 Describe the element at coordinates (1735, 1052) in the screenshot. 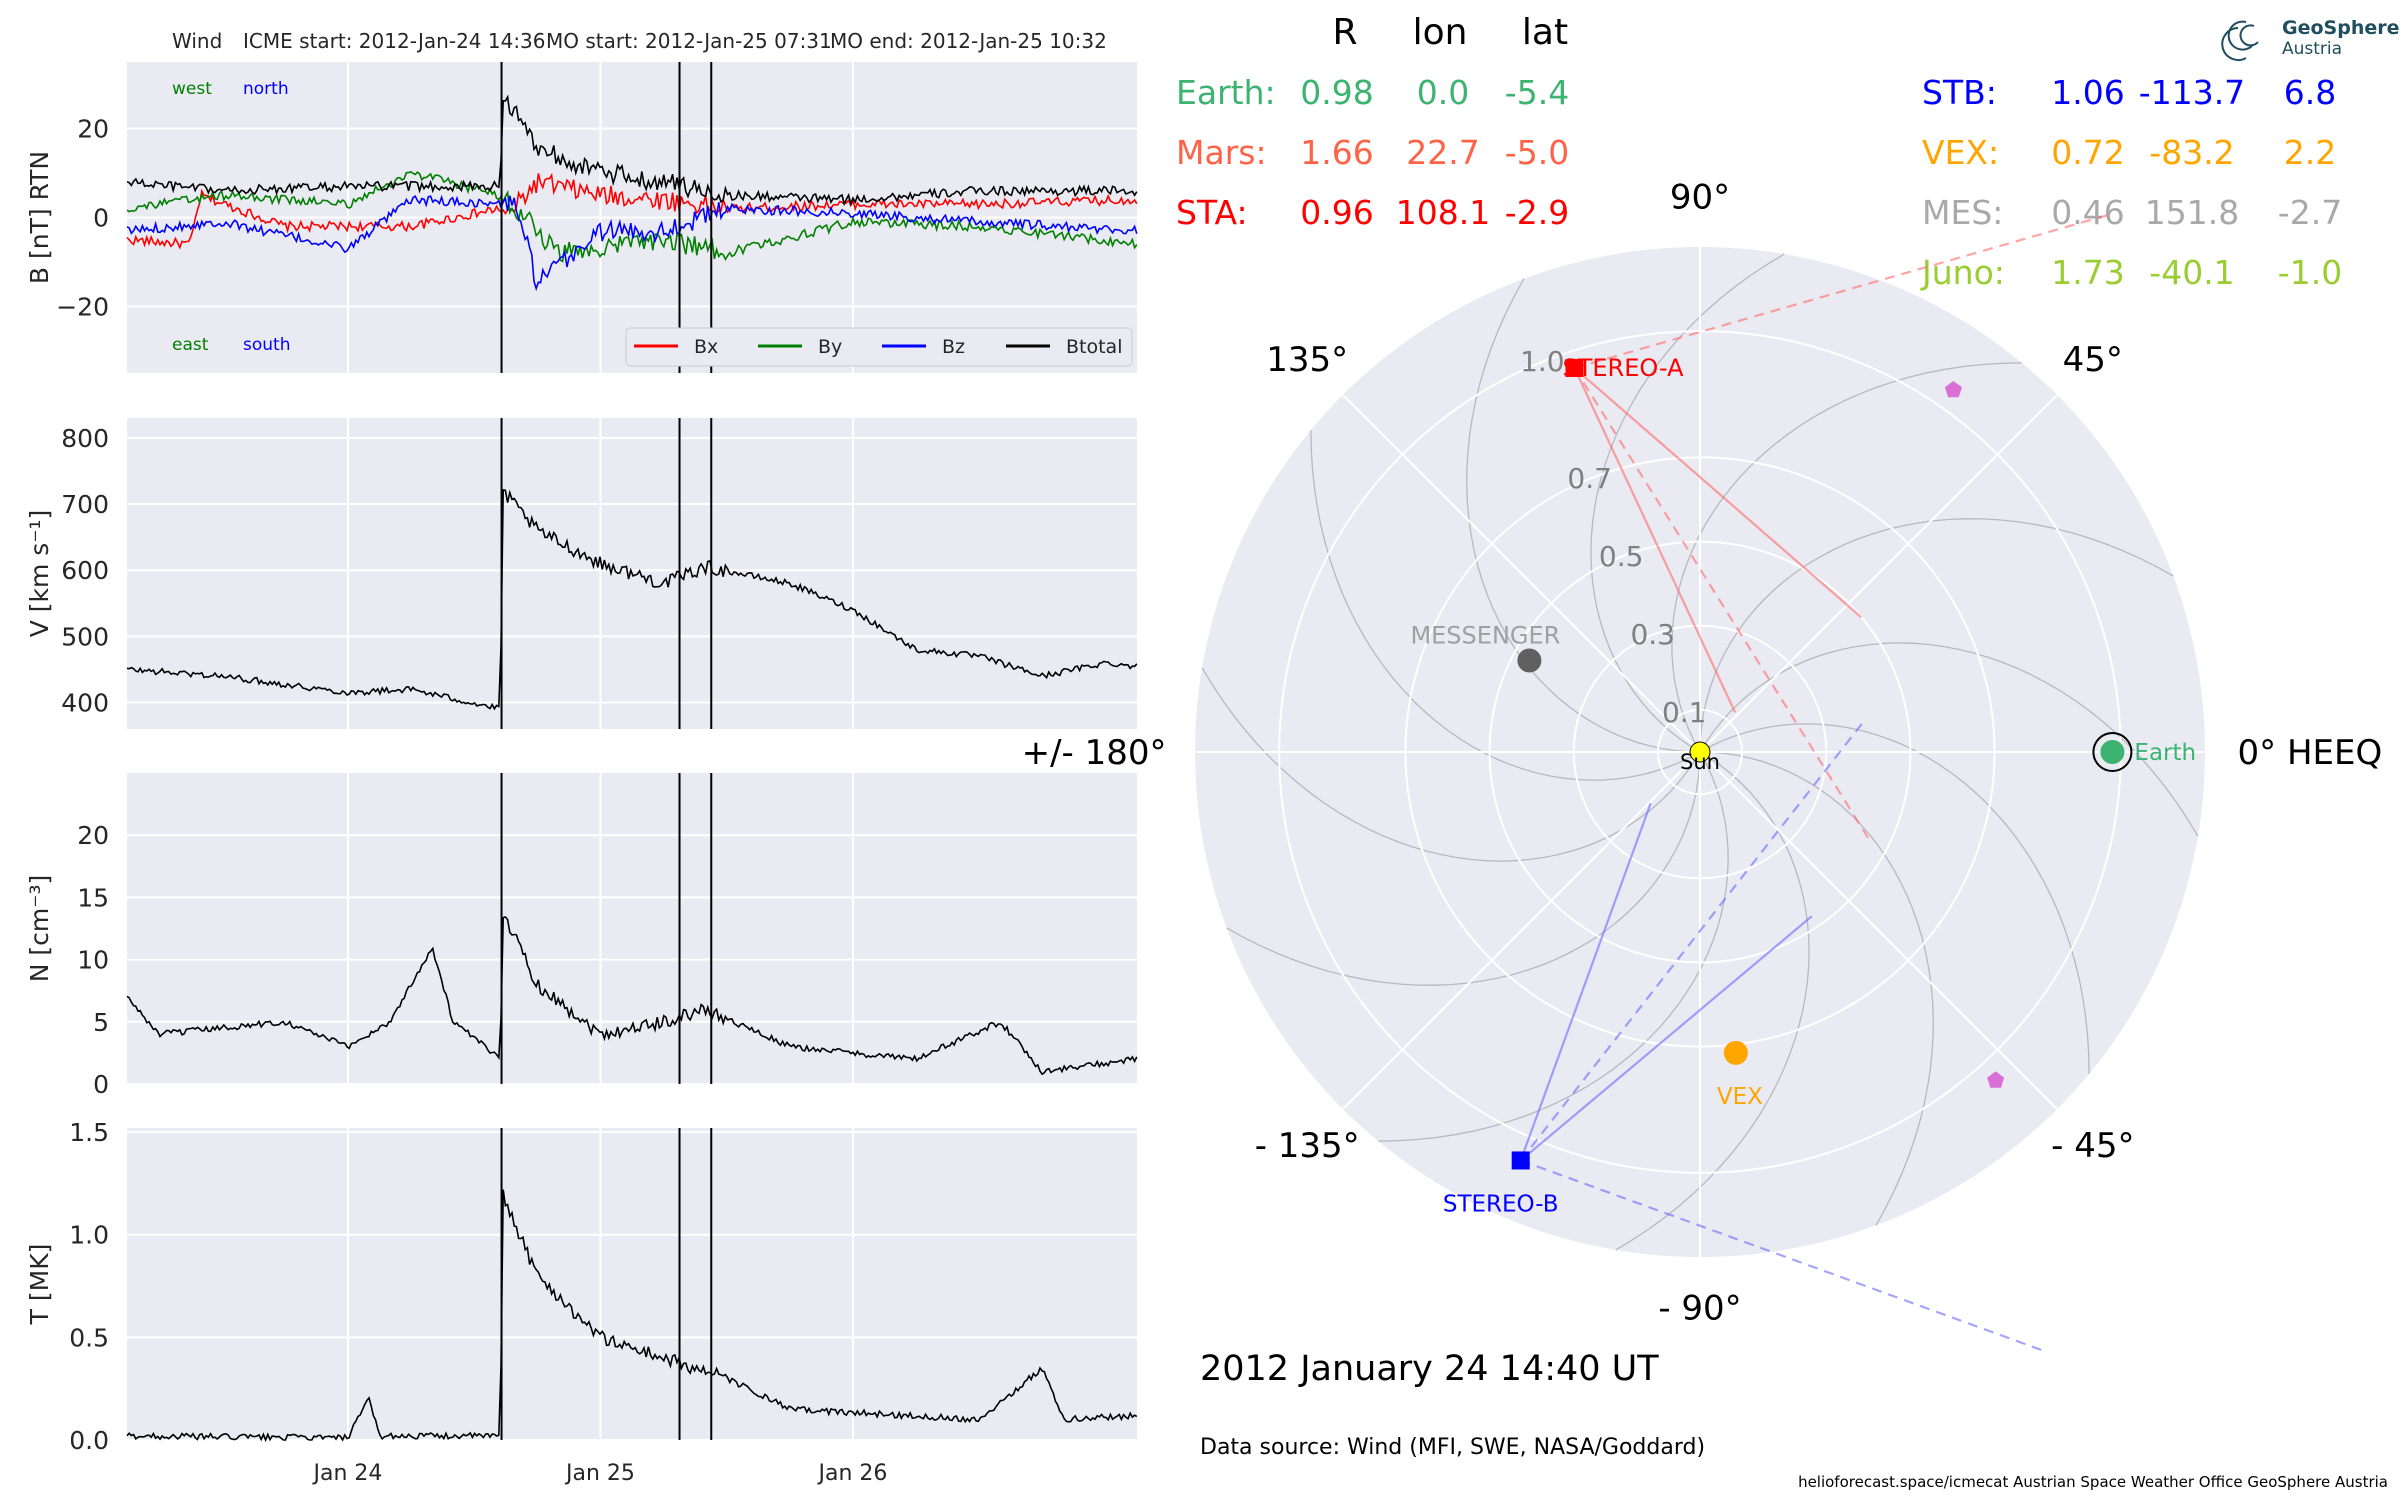

I see `body-marker-vex` at that location.